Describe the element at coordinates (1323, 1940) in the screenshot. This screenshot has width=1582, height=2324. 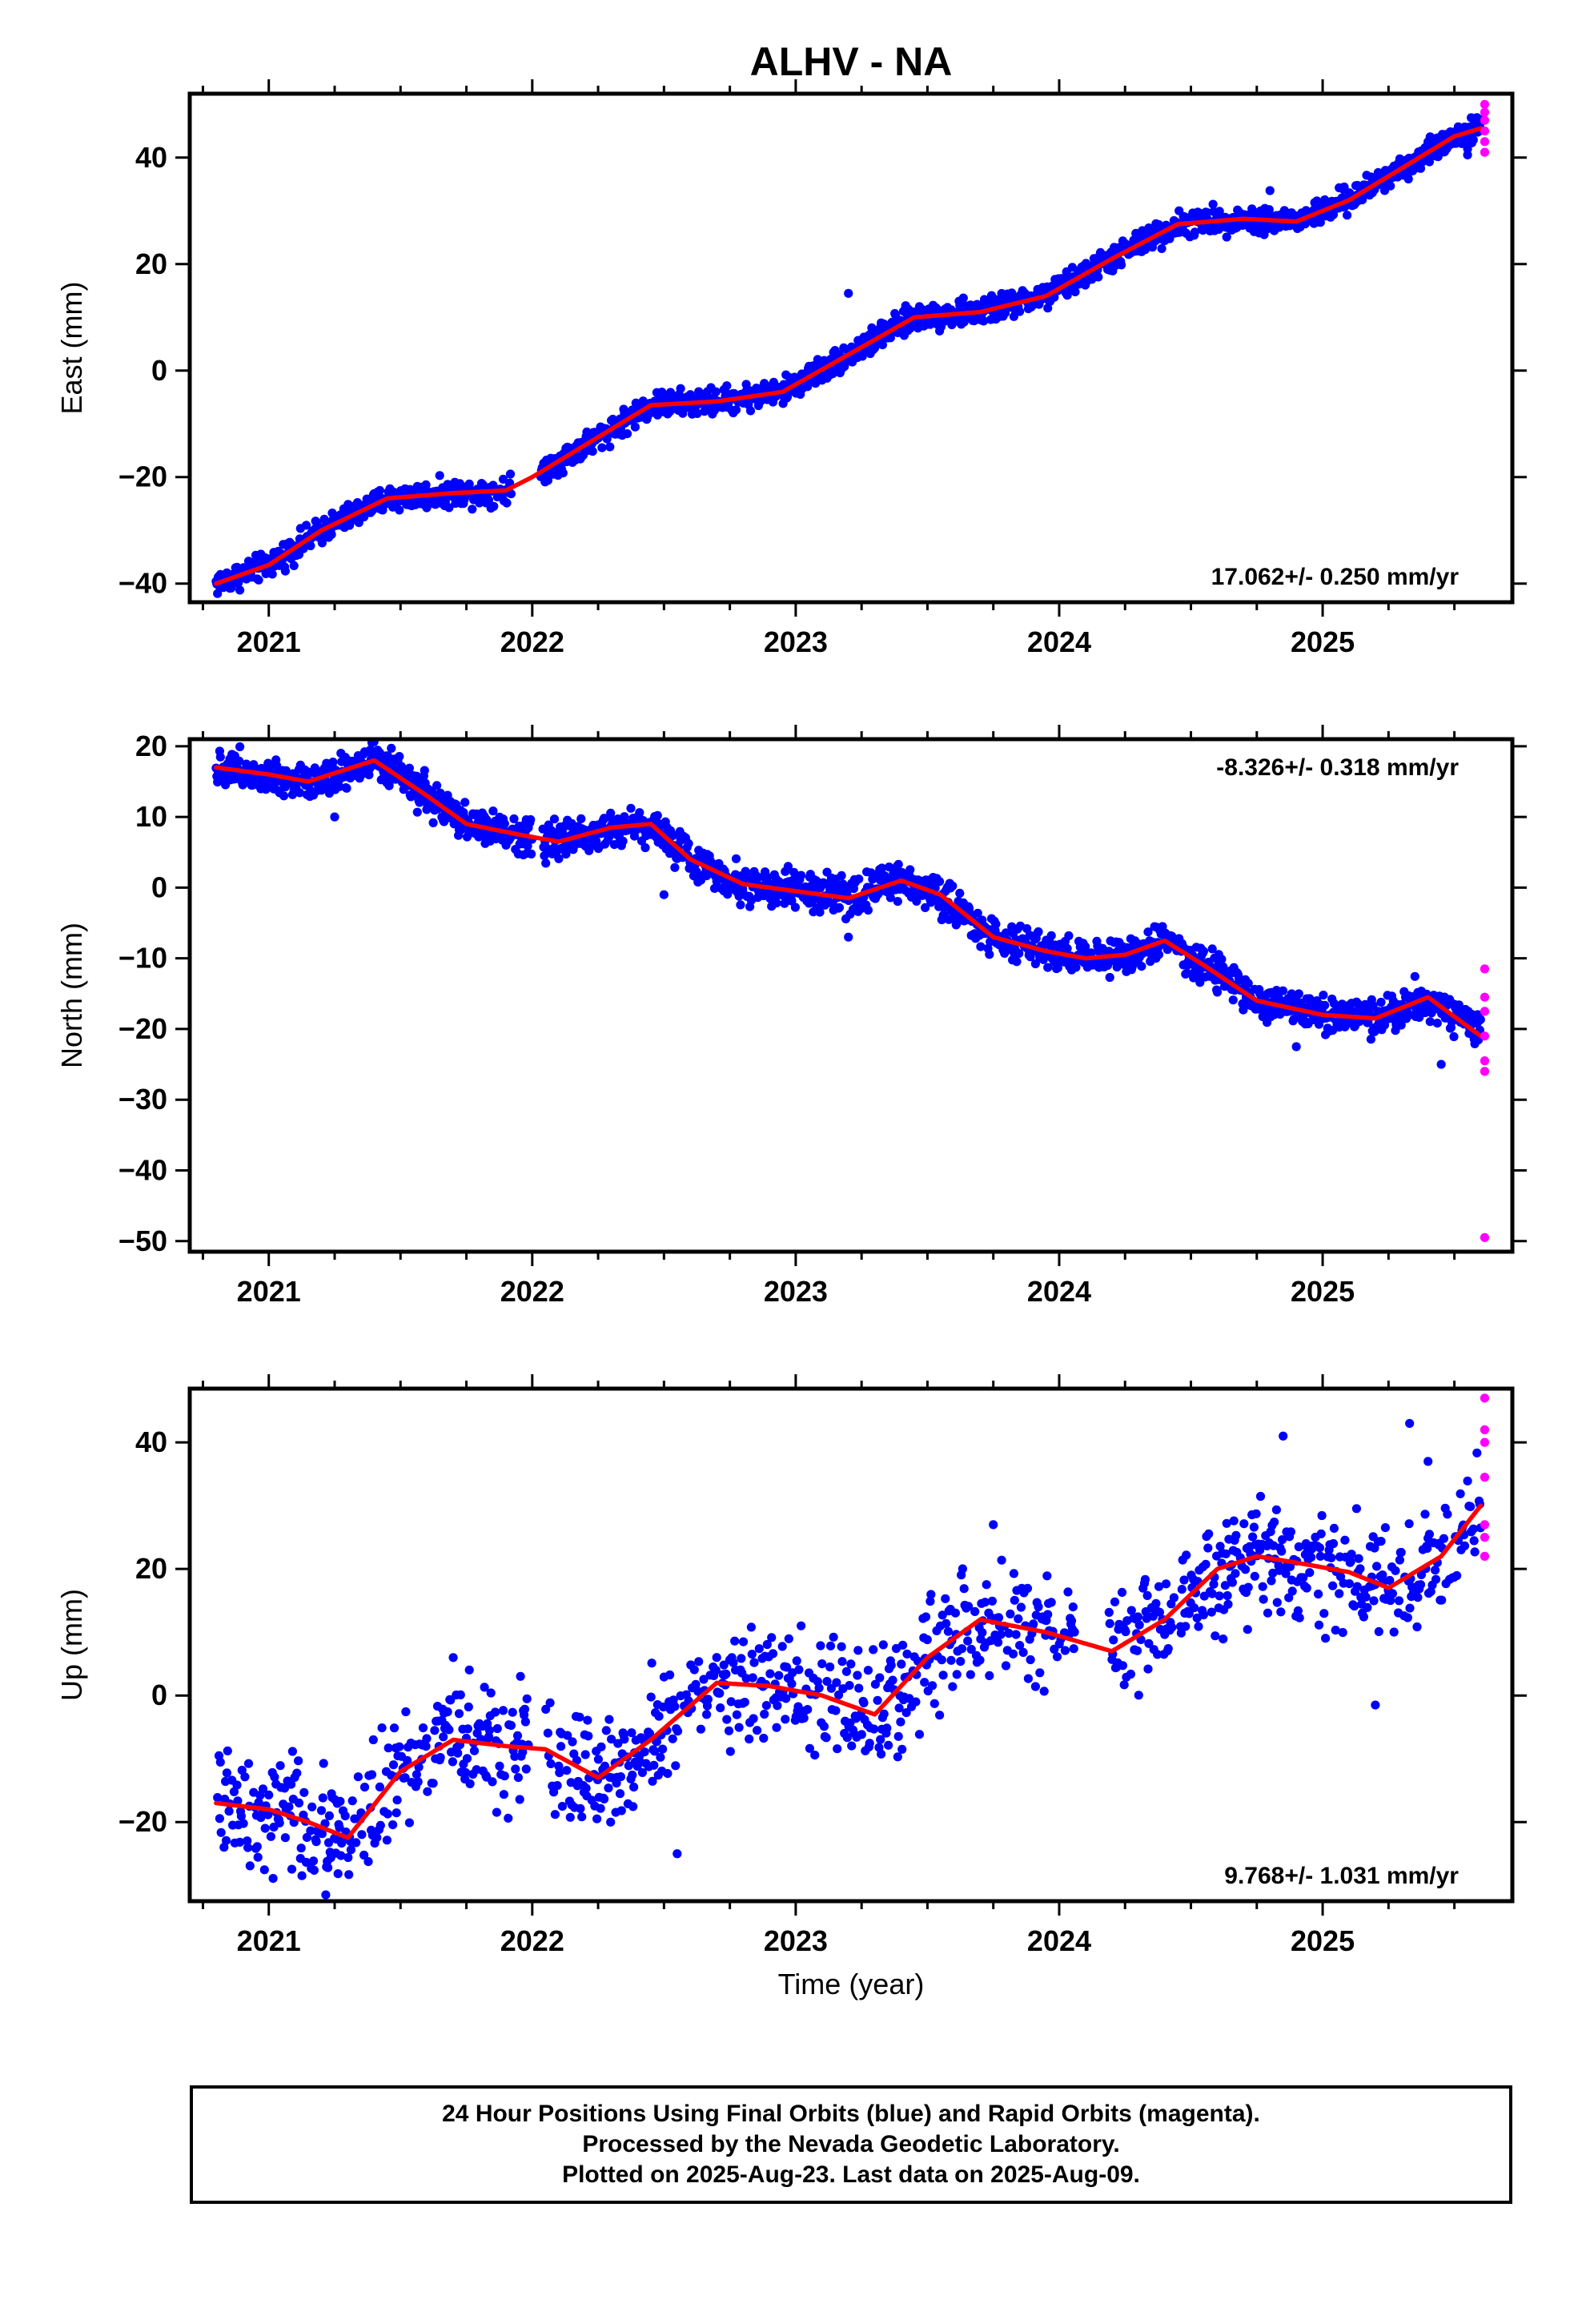
I see `up-xtick-label: 2025` at that location.